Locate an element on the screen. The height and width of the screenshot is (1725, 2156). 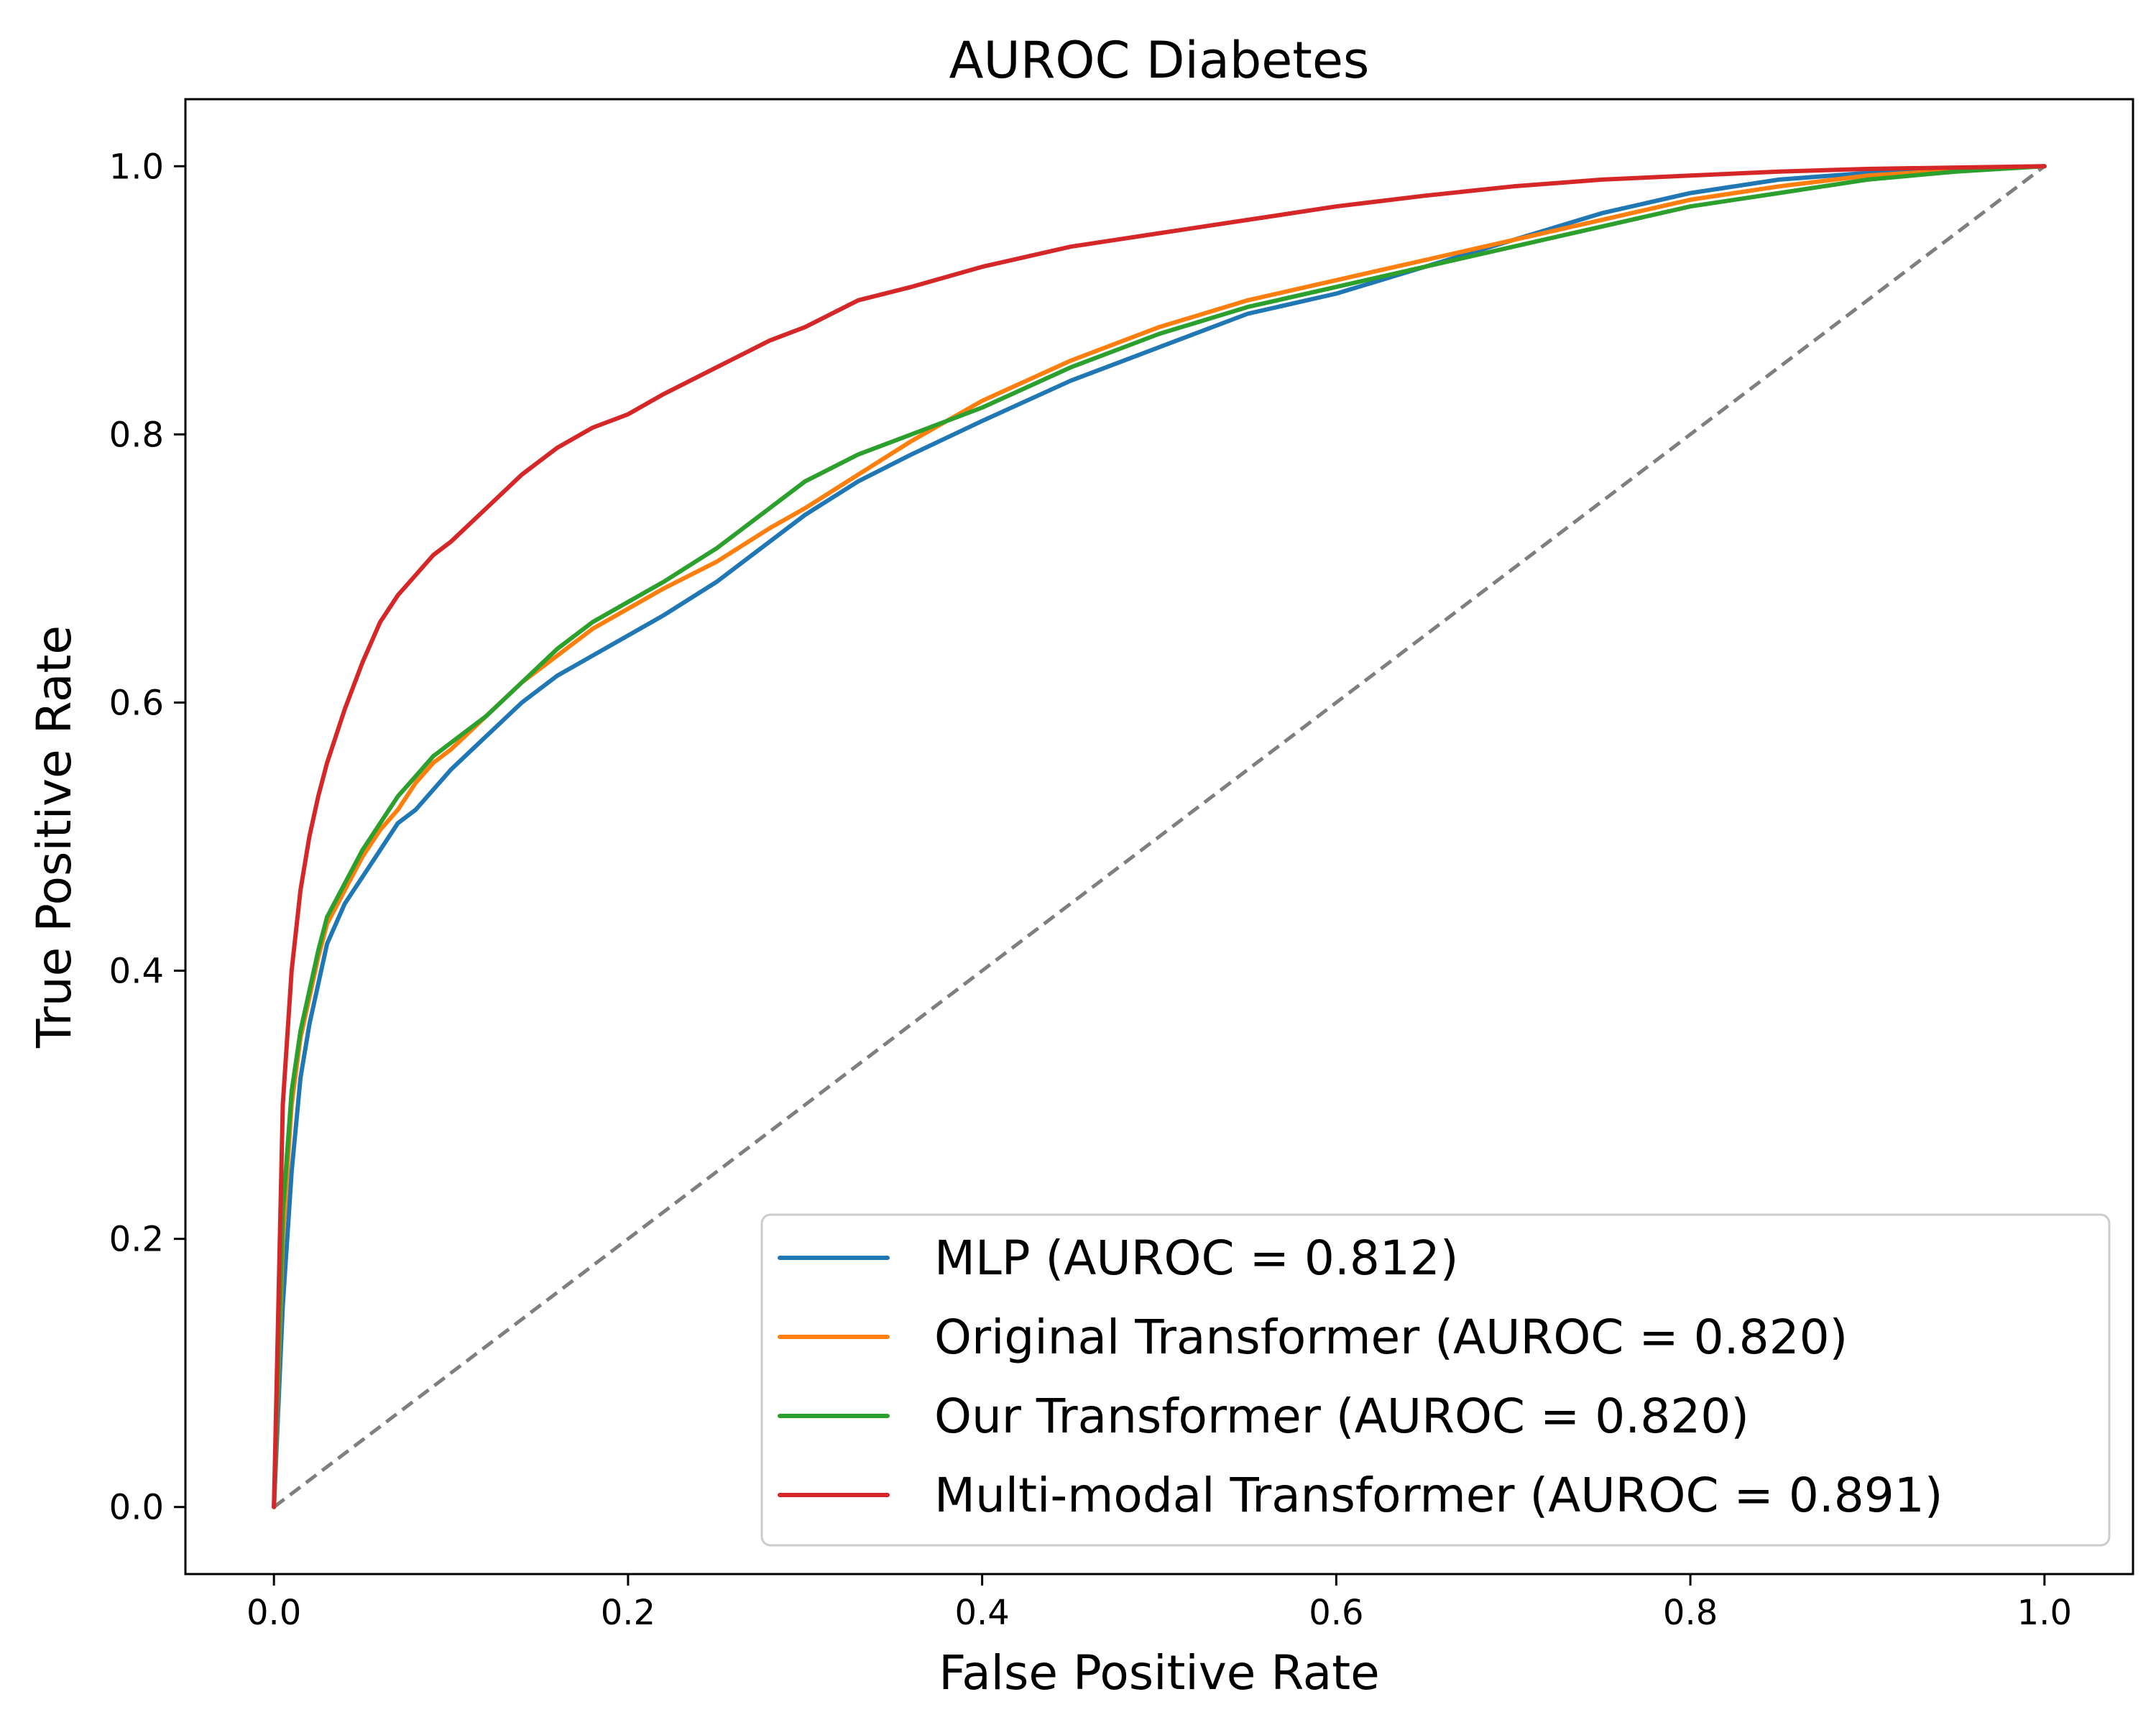
y-tick-label: 0.0 is located at coordinates (136, 1508).